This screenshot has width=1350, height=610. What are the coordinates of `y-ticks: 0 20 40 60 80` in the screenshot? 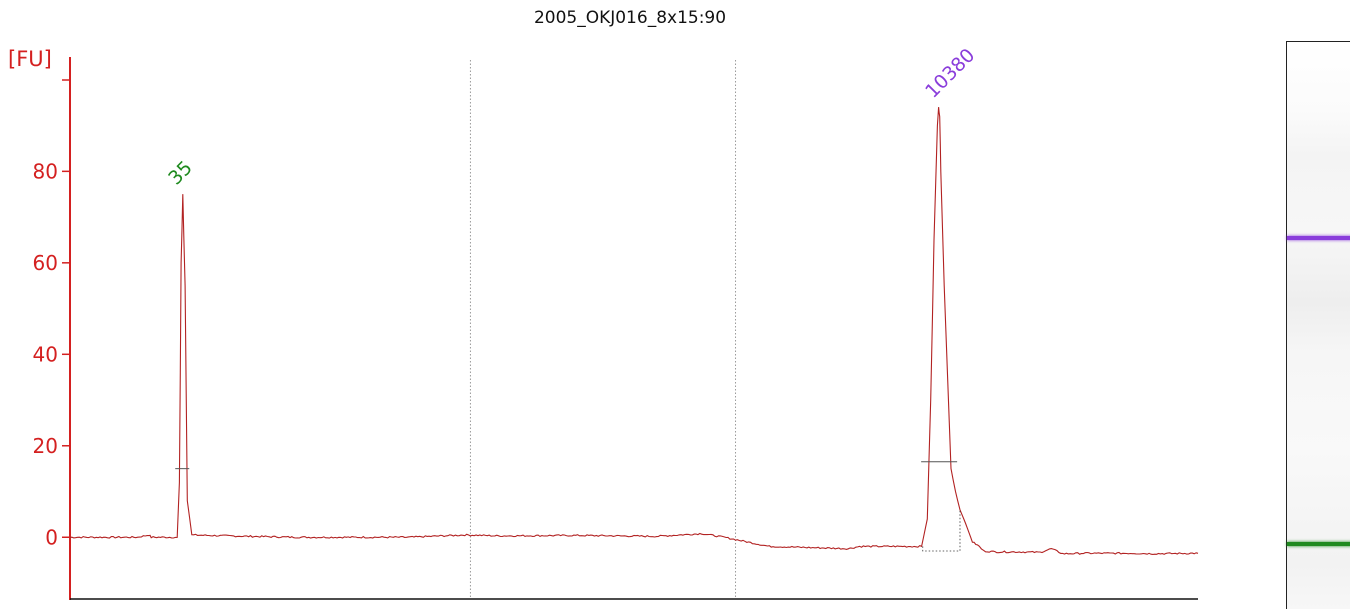 It's located at (51, 354).